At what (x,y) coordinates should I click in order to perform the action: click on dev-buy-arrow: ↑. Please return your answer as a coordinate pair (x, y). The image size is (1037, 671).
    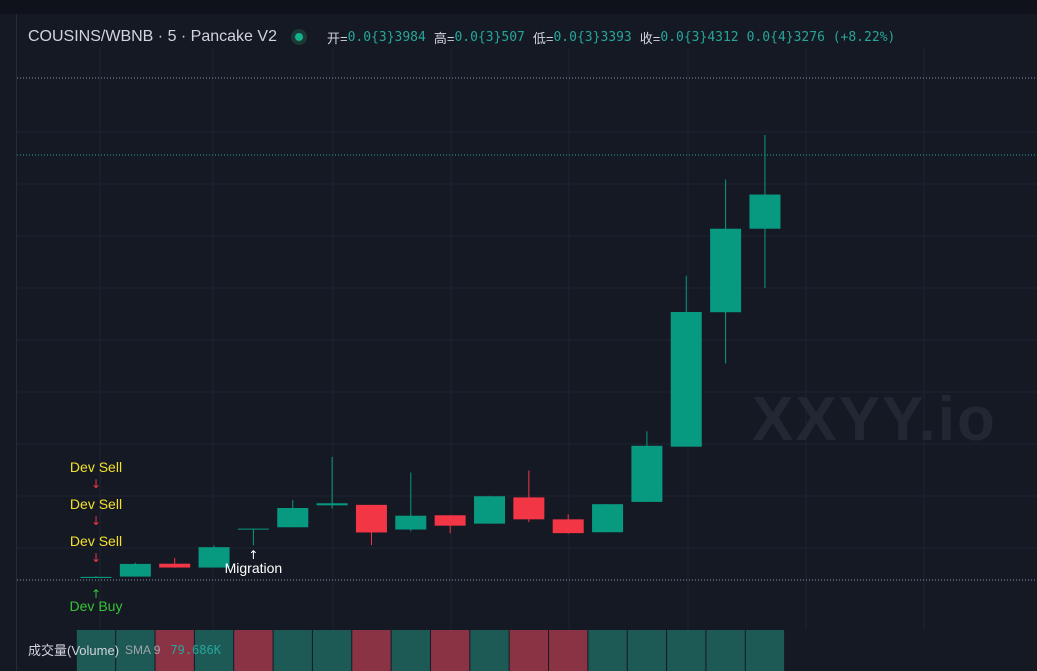
    Looking at the image, I should click on (96, 594).